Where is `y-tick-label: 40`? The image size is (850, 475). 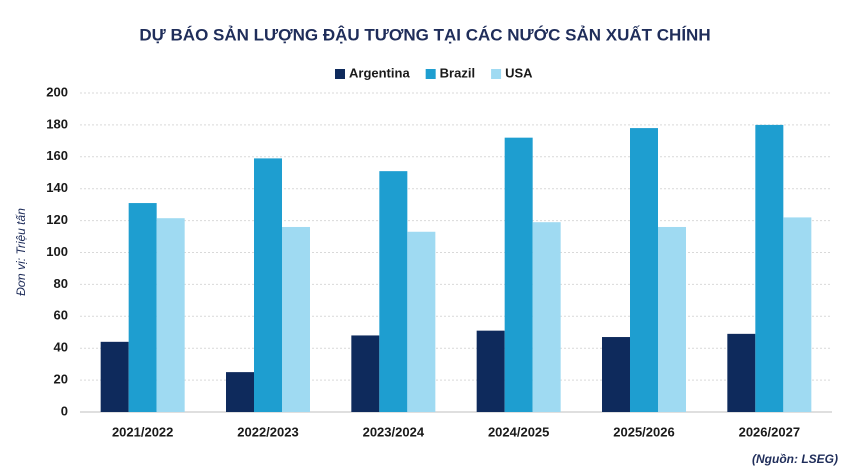
y-tick-label: 40 is located at coordinates (61, 347).